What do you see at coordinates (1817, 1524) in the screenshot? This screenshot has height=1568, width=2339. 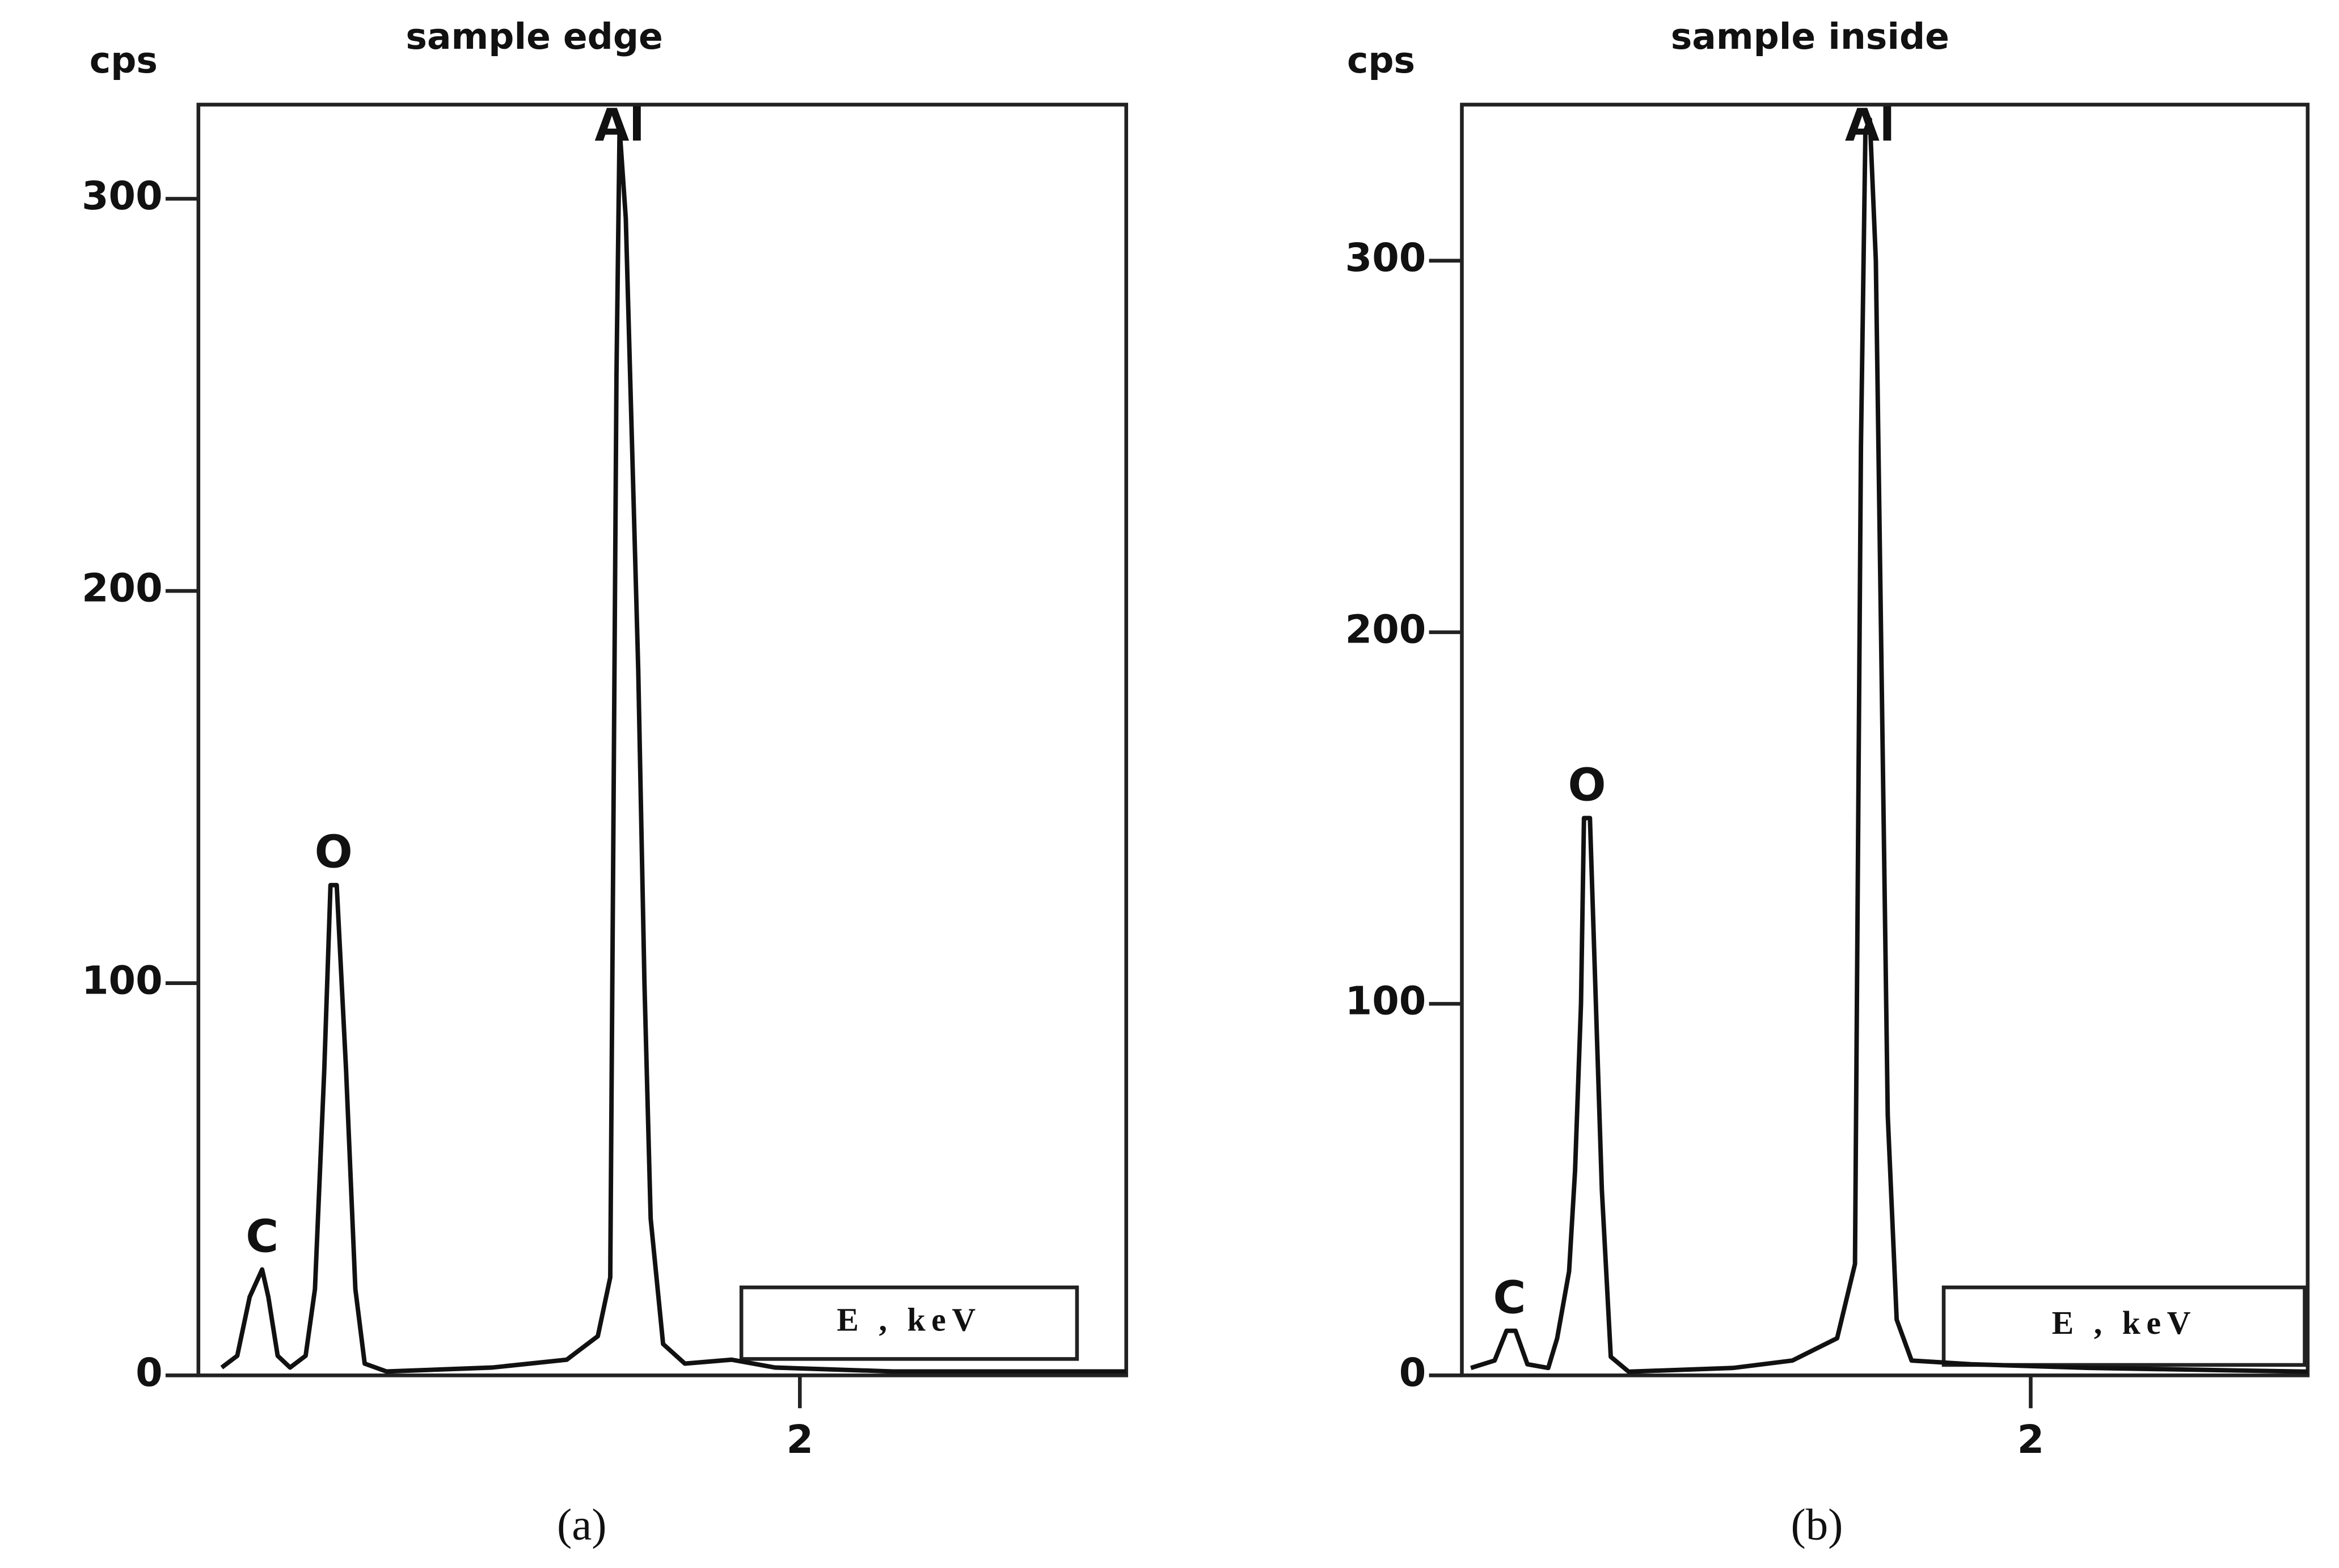 I see `caption: (b)` at bounding box center [1817, 1524].